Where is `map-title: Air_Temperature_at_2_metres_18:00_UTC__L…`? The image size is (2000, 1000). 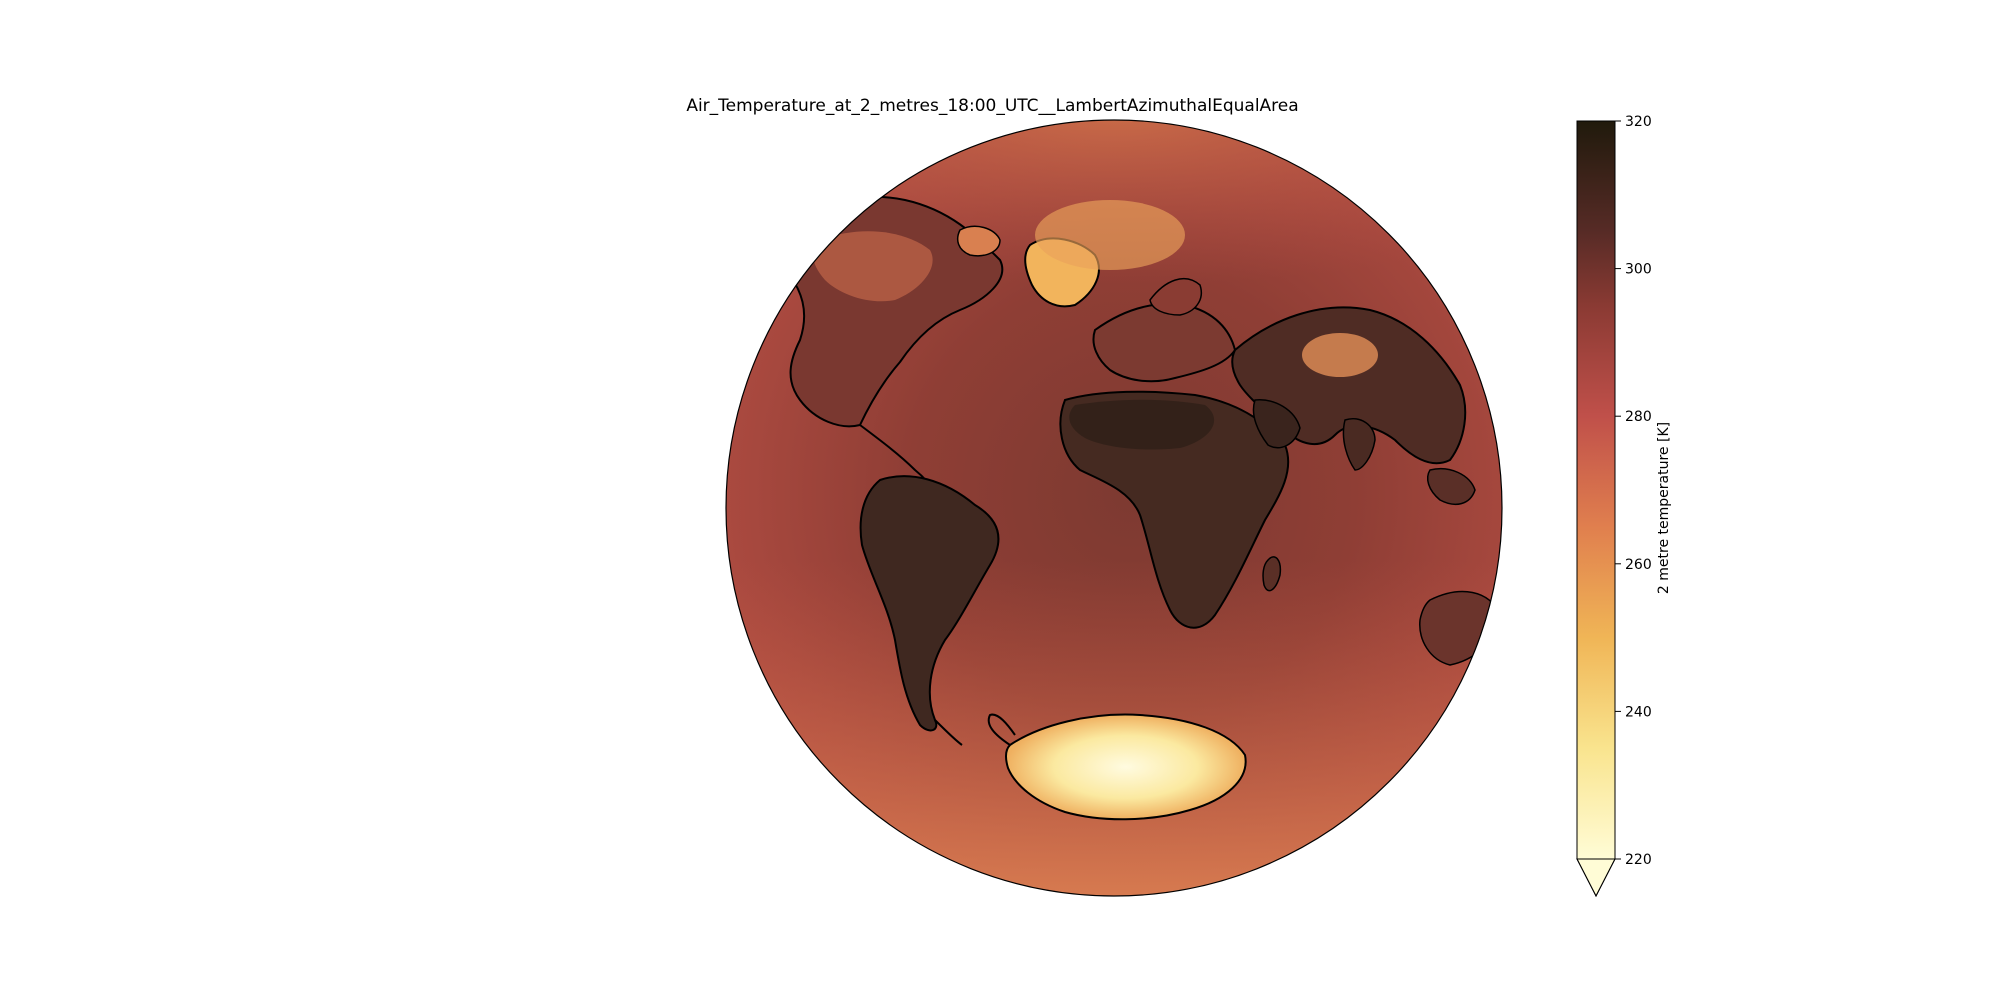 map-title: Air_Temperature_at_2_metres_18:00_UTC__L… is located at coordinates (992, 106).